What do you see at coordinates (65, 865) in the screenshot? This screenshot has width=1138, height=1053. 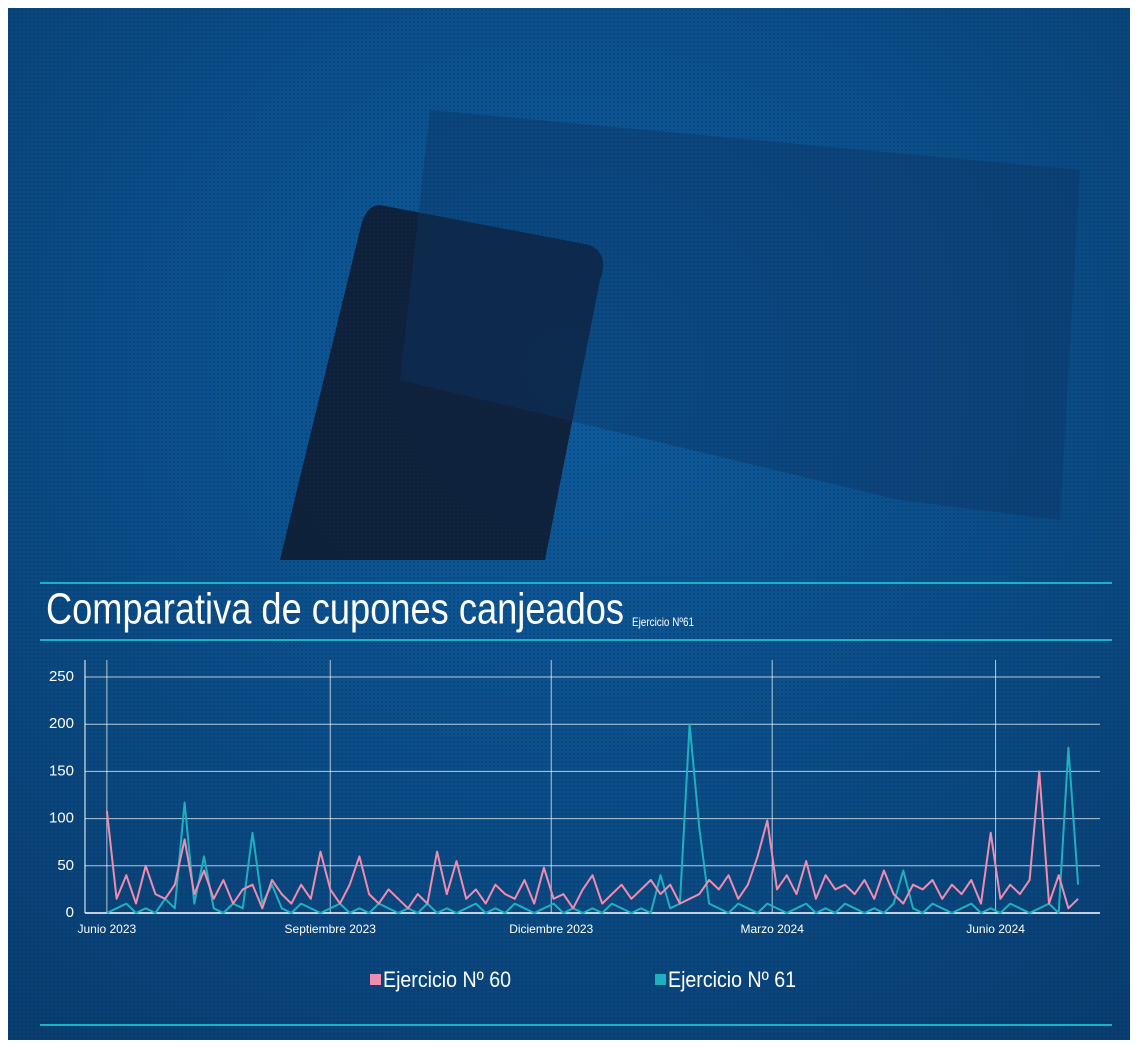 I see `y-tick-label: 50` at bounding box center [65, 865].